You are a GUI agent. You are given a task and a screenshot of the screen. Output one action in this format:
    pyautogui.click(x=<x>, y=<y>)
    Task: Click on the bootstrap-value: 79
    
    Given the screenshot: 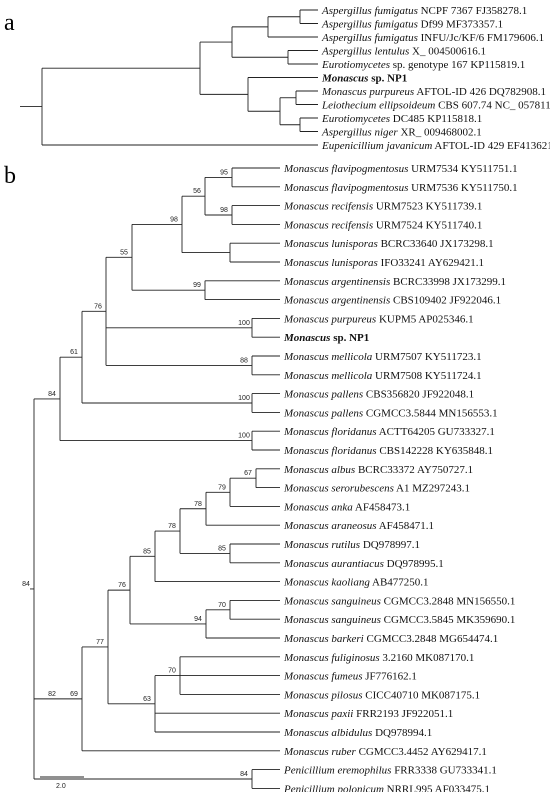 What is the action you would take?
    pyautogui.click(x=222, y=487)
    